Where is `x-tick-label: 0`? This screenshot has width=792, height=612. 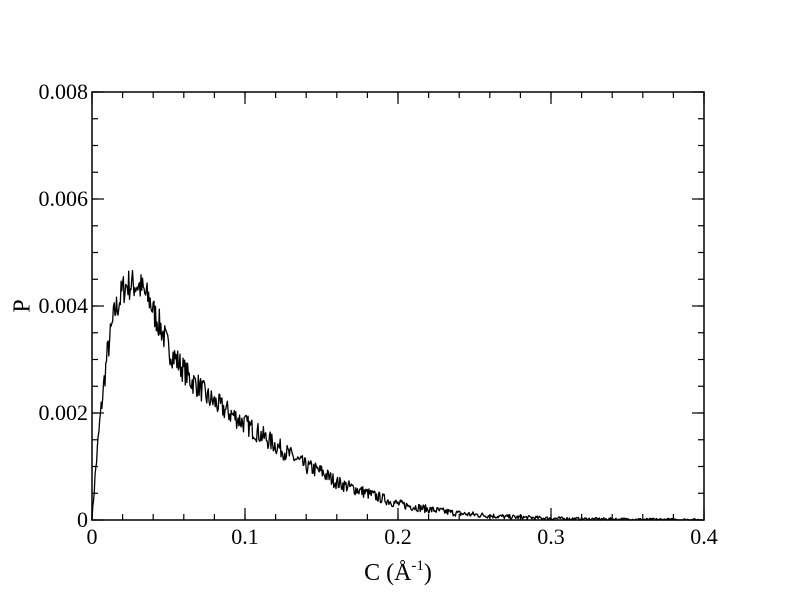
x-tick-label: 0 is located at coordinates (92, 536).